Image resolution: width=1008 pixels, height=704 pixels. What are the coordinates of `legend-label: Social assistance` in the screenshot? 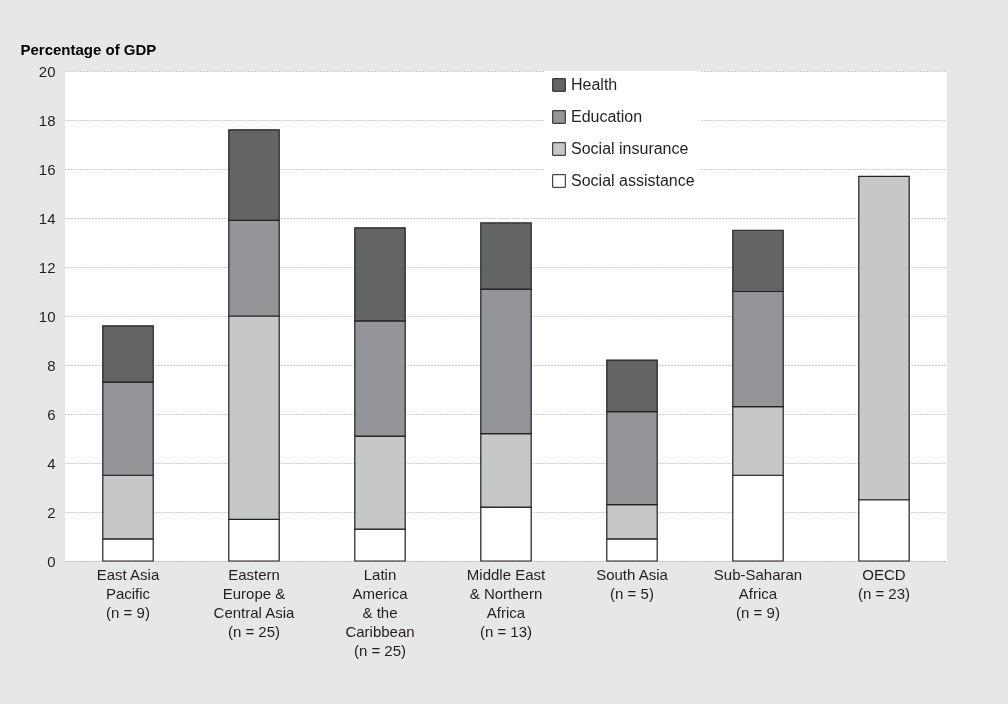 It's located at (633, 180).